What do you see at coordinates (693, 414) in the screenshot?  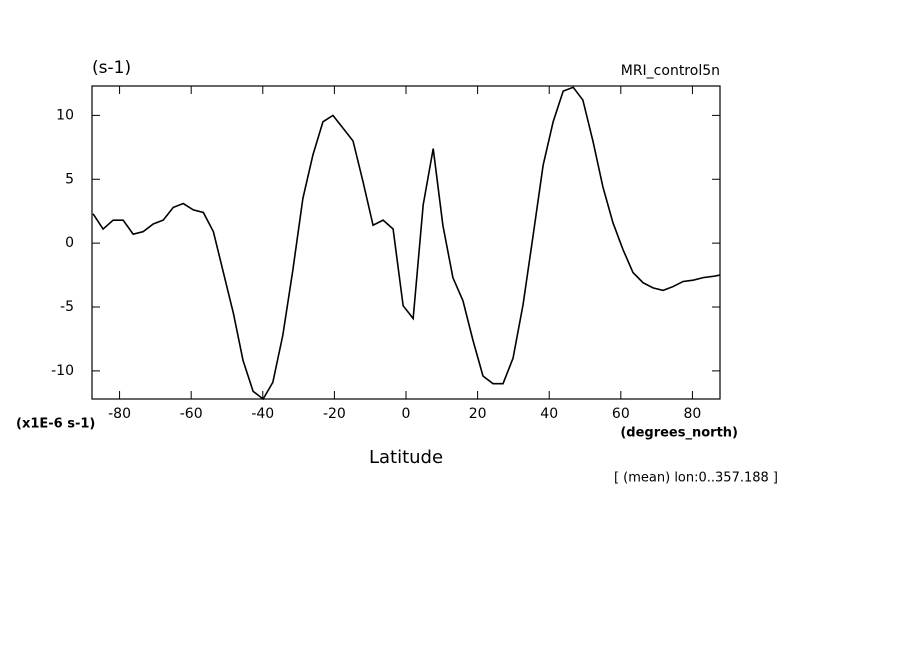 I see `x-tick-label: 80` at bounding box center [693, 414].